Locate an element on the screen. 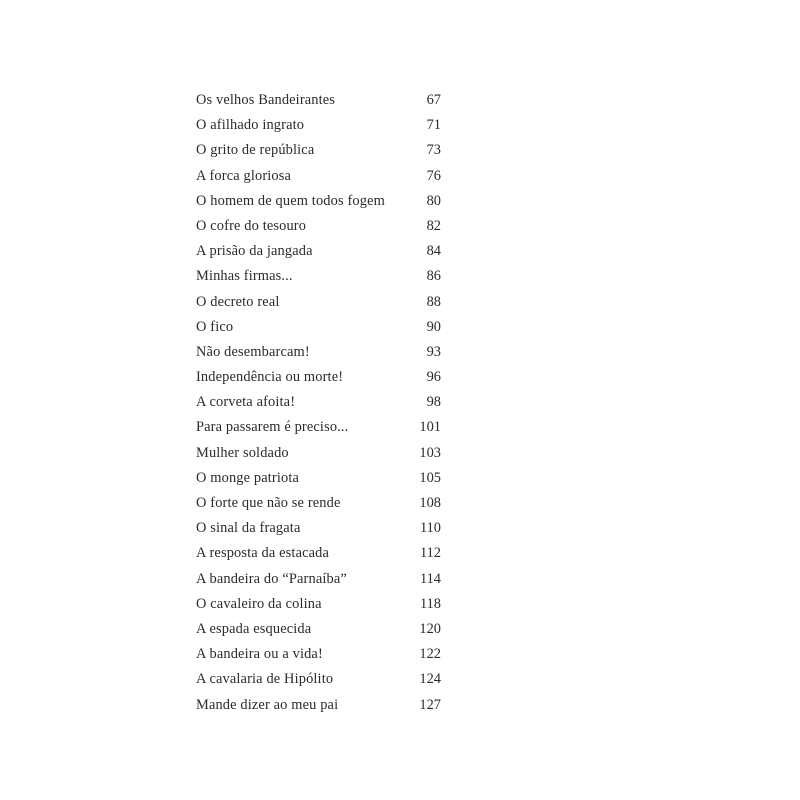 This screenshot has height=800, width=800. toc-entry-page-number: 84 is located at coordinates (433, 251).